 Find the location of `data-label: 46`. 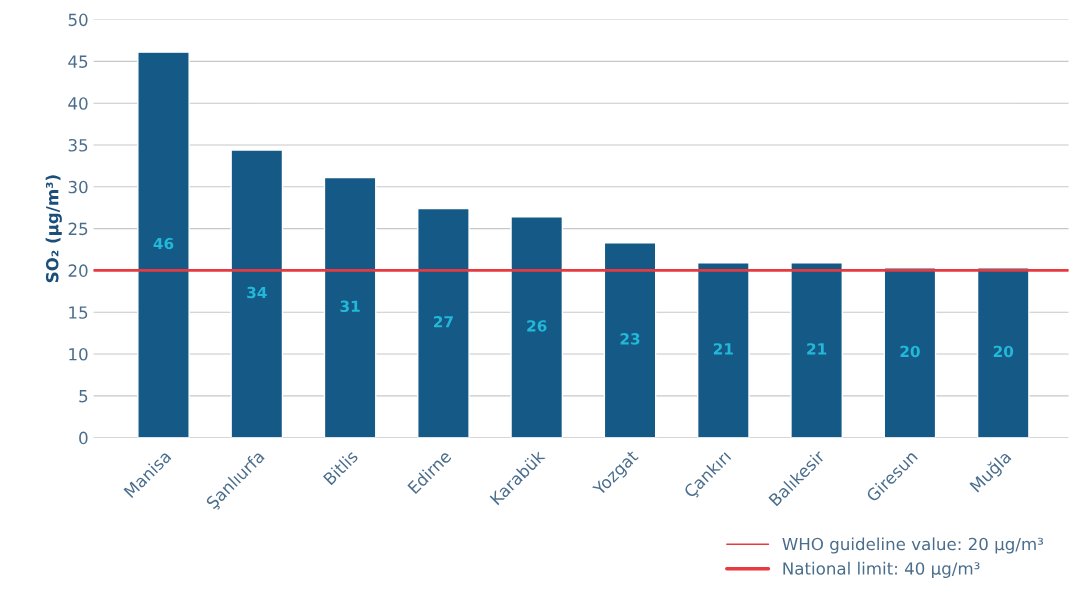

data-label: 46 is located at coordinates (163, 243).